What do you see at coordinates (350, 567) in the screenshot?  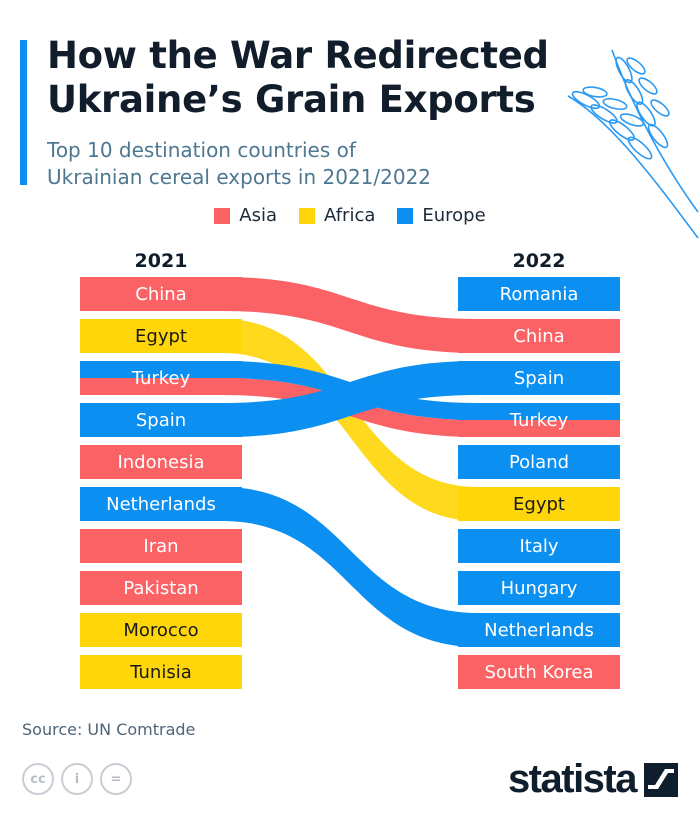 I see `flow-band-netherlands` at bounding box center [350, 567].